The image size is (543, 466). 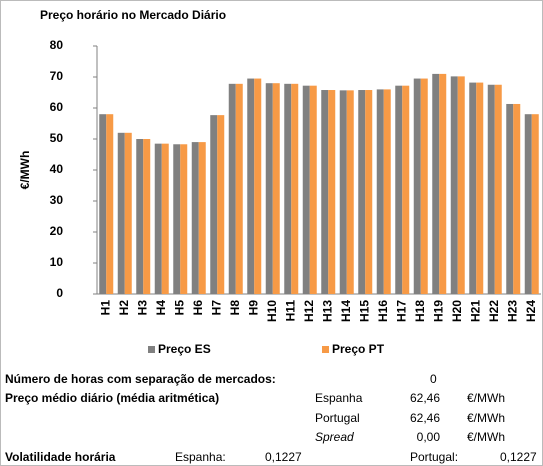 I want to click on avg-name: Portugal, so click(x=337, y=418).